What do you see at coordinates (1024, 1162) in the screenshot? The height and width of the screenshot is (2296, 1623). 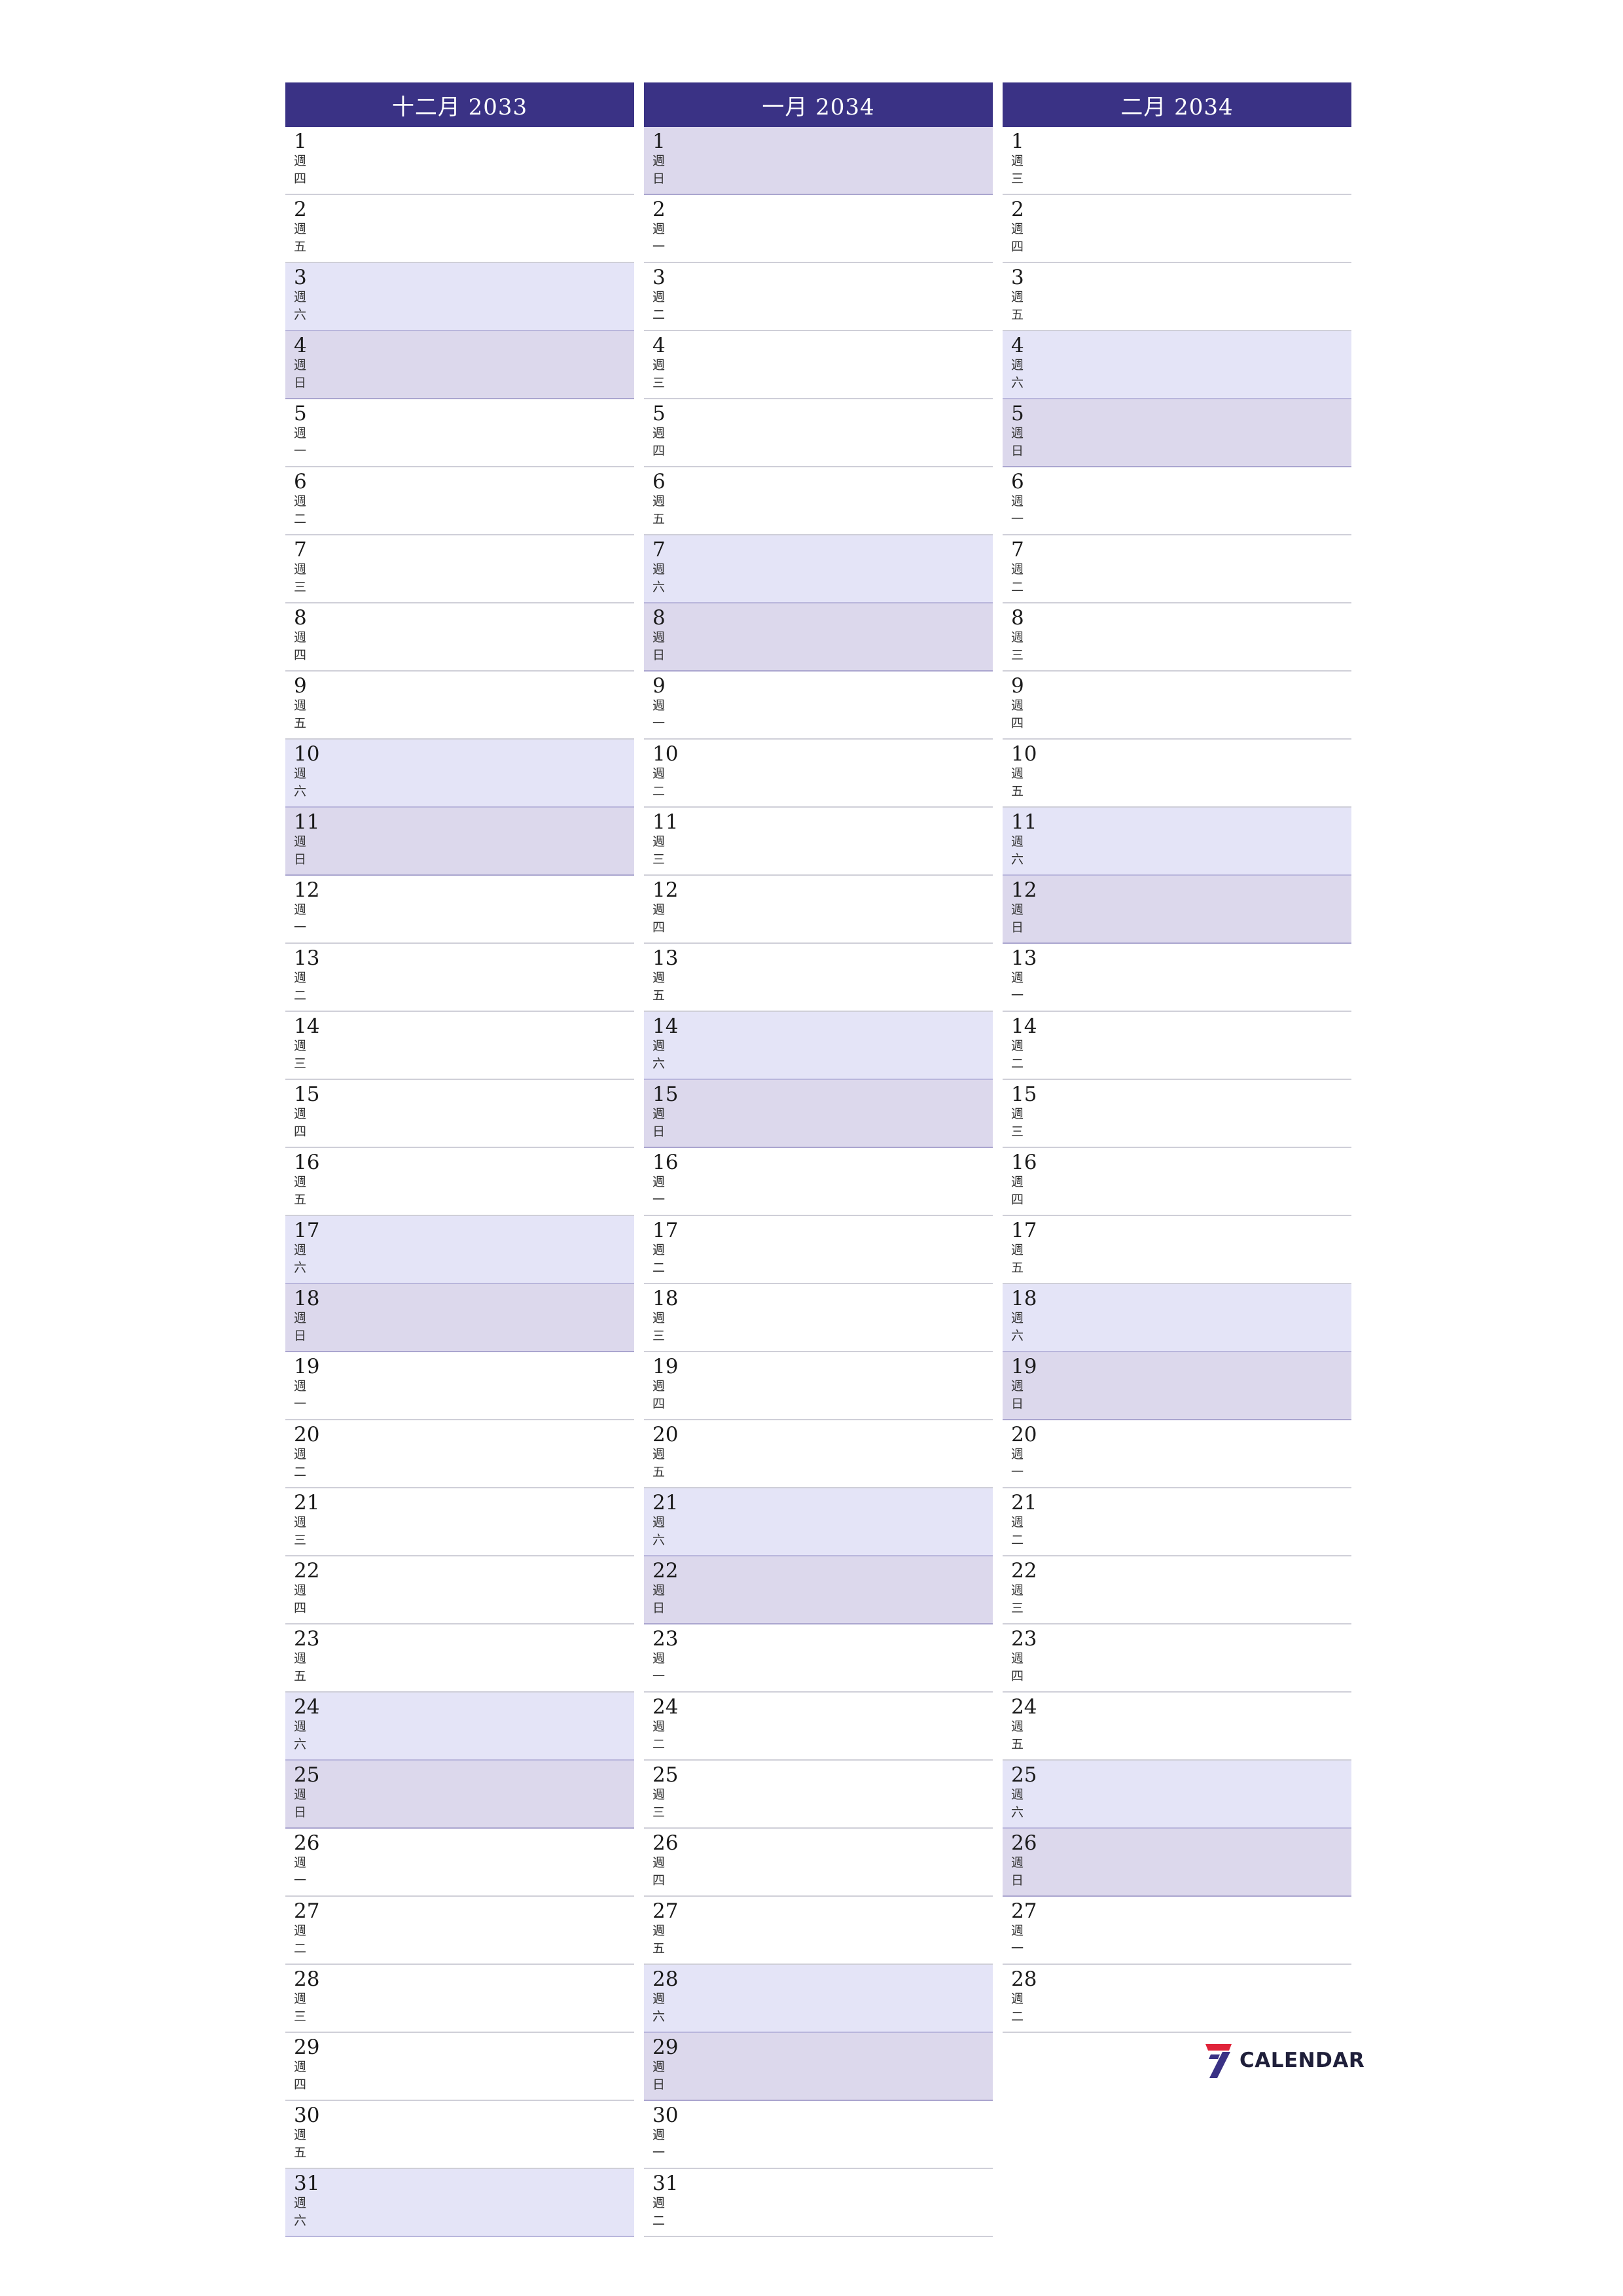 I see `day-number: 16` at bounding box center [1024, 1162].